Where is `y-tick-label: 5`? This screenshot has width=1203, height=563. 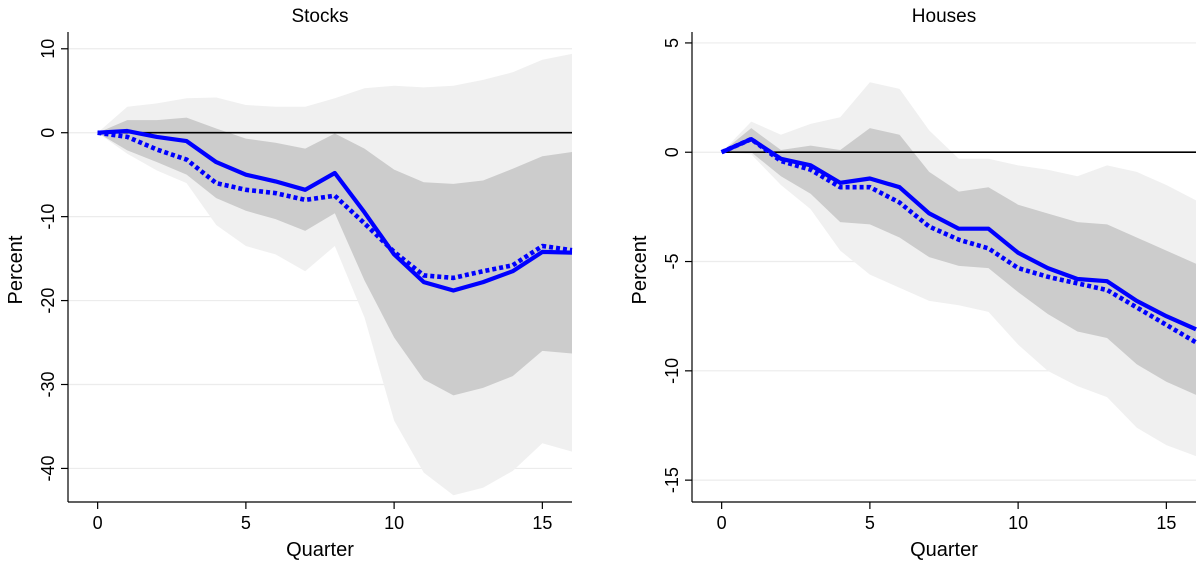
y-tick-label: 5 is located at coordinates (672, 43).